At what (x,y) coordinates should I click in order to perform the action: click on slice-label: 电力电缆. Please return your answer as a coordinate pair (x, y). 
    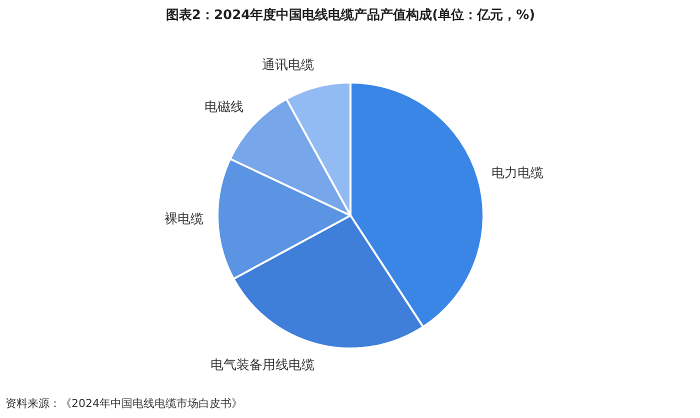
    Looking at the image, I should click on (517, 174).